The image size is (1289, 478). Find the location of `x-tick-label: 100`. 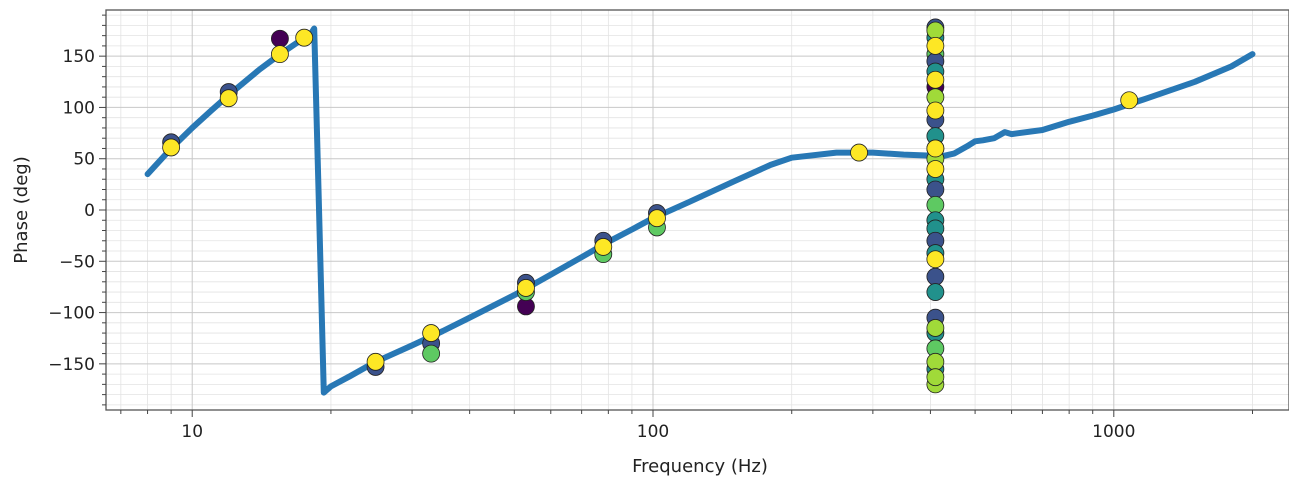

x-tick-label: 100 is located at coordinates (653, 432).